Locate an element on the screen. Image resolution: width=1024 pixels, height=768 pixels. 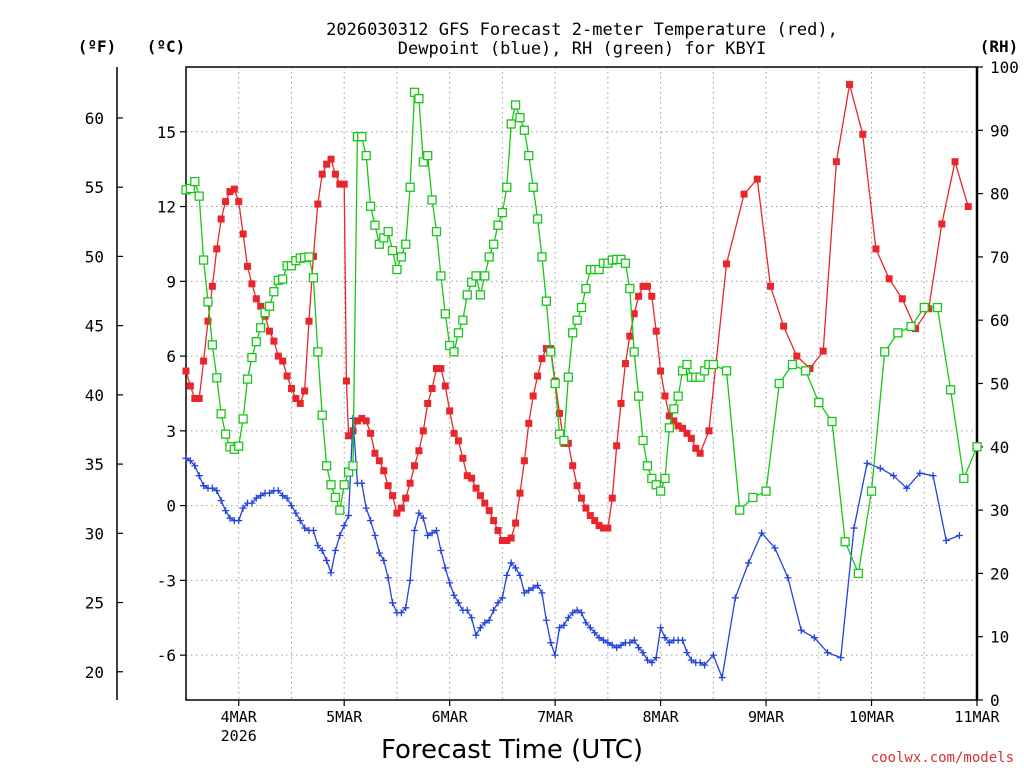
x-tick-label: 6MAR is located at coordinates (450, 717).